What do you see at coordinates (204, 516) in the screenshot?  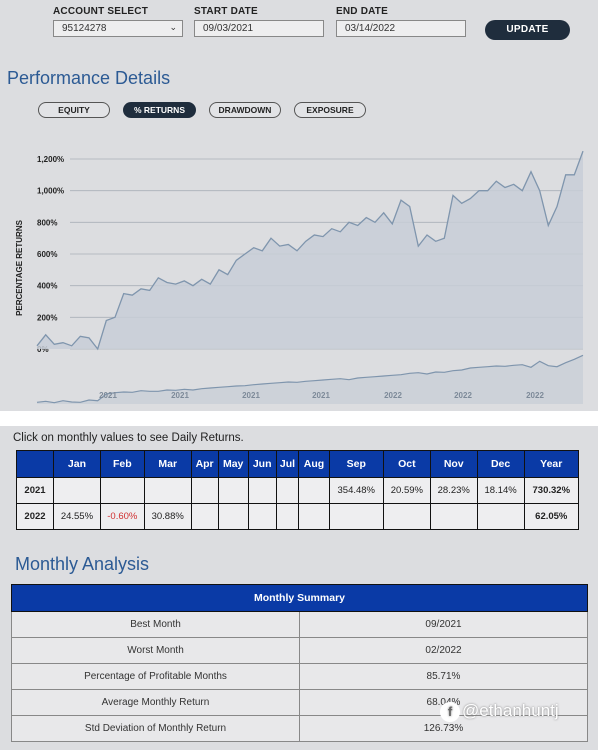 I see `cell-2022-apr` at bounding box center [204, 516].